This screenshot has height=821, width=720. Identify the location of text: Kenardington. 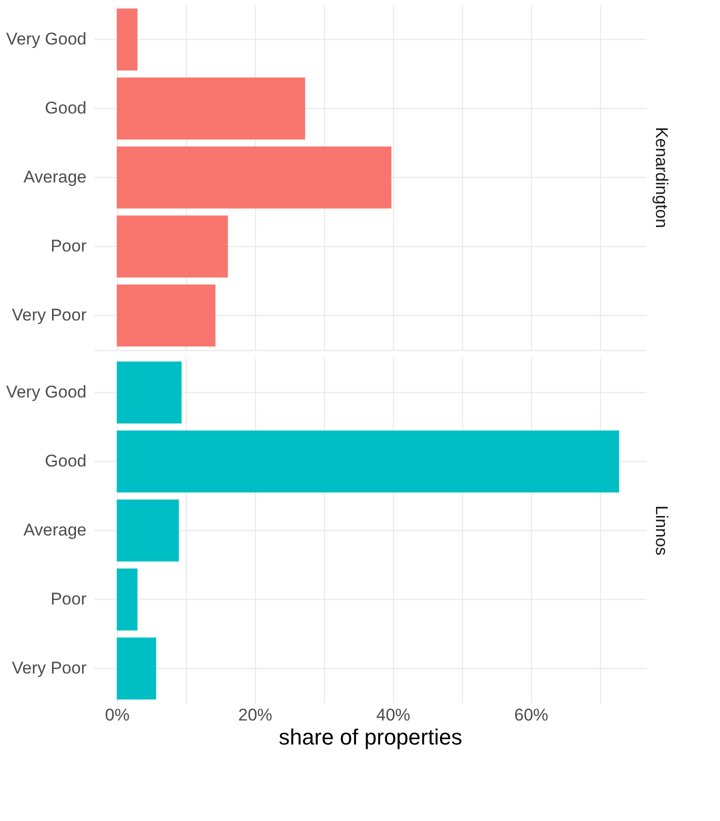
(661, 177).